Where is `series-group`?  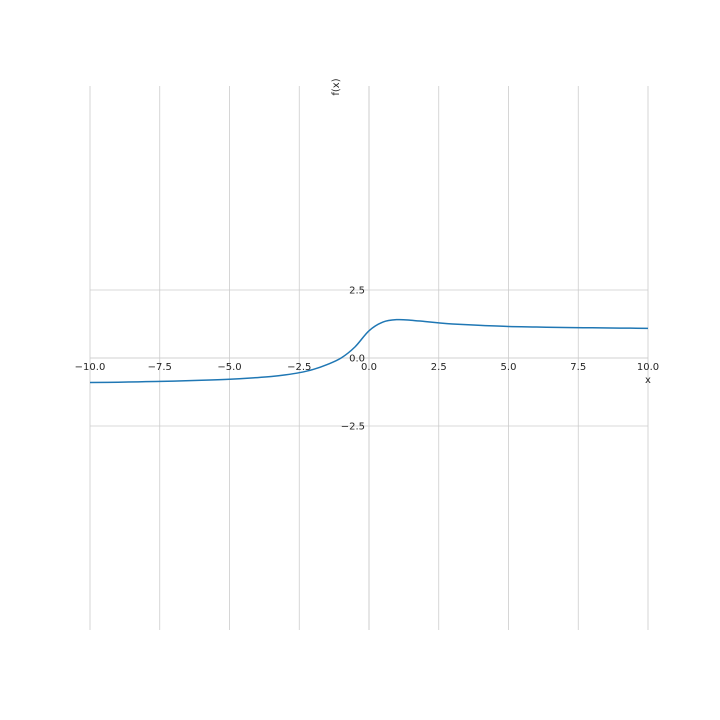
series-group is located at coordinates (369, 351).